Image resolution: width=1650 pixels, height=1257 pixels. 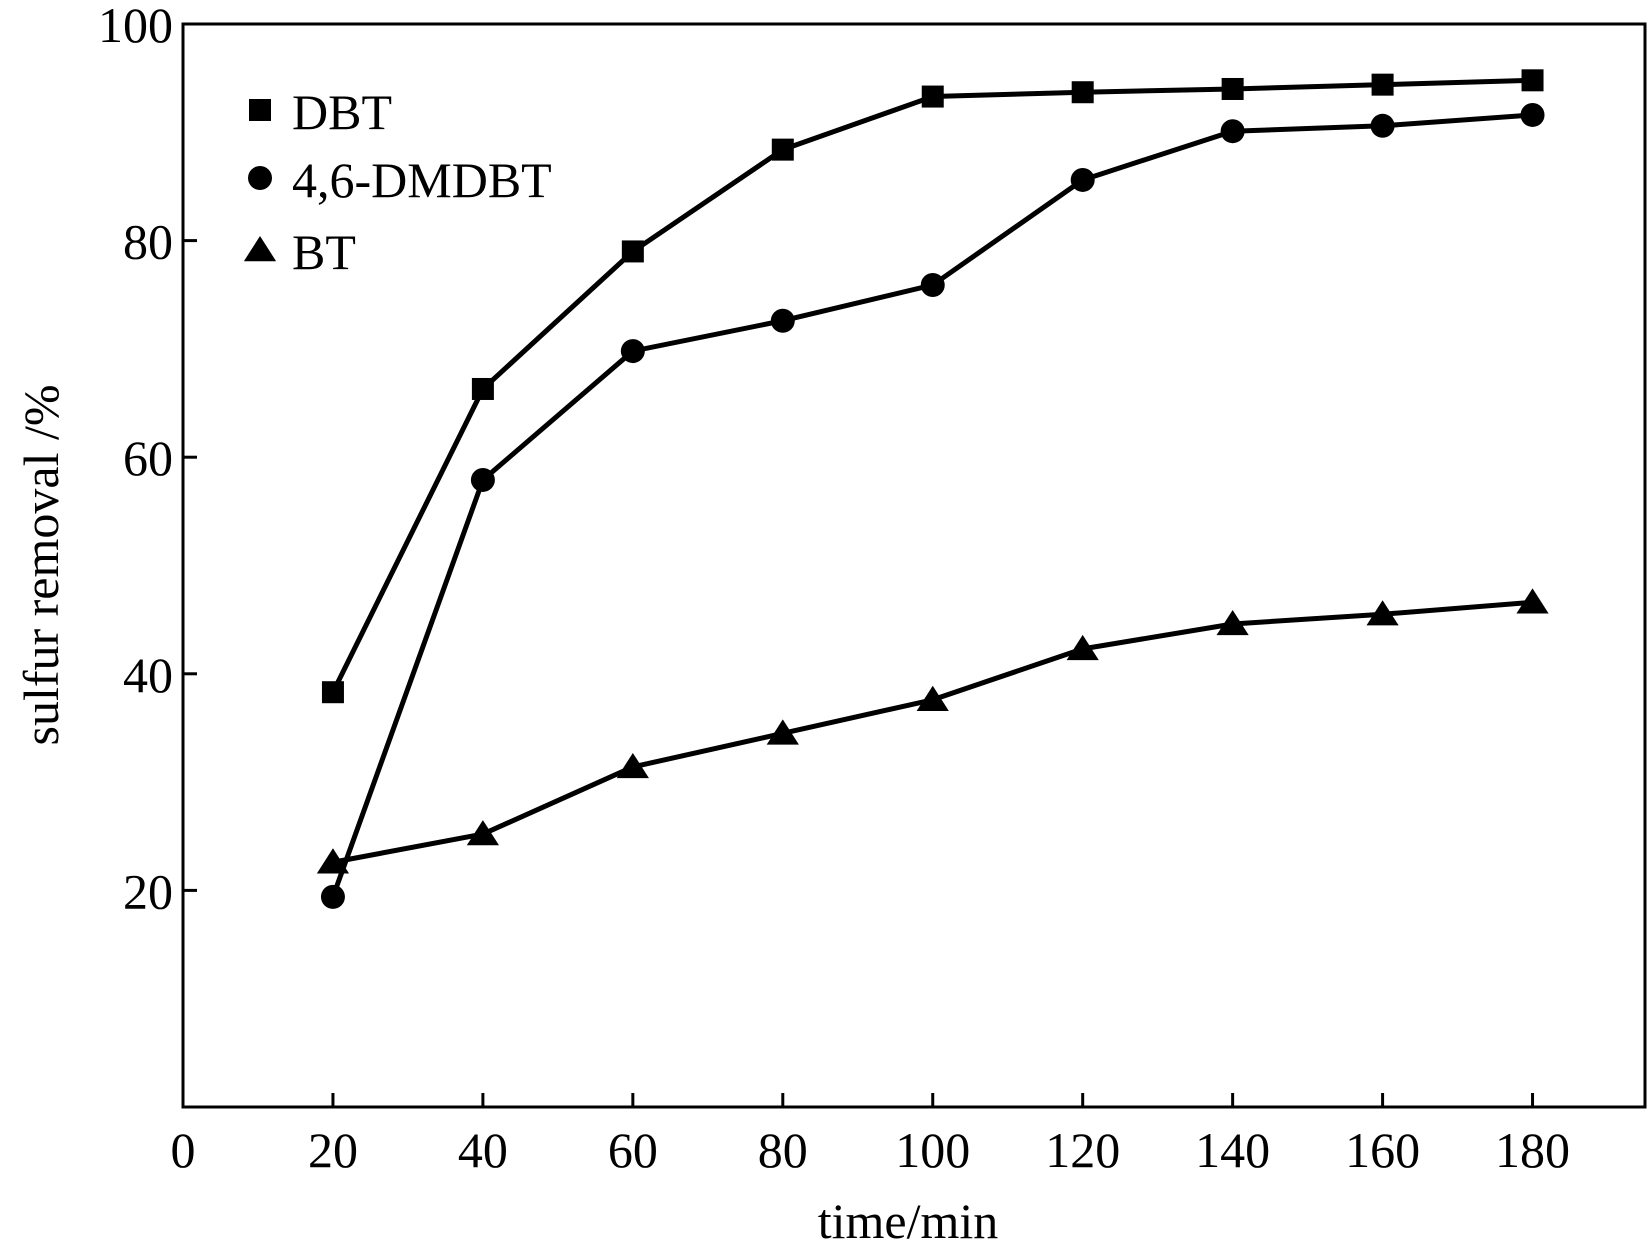 I want to click on y-tick-label: 20, so click(x=148, y=891).